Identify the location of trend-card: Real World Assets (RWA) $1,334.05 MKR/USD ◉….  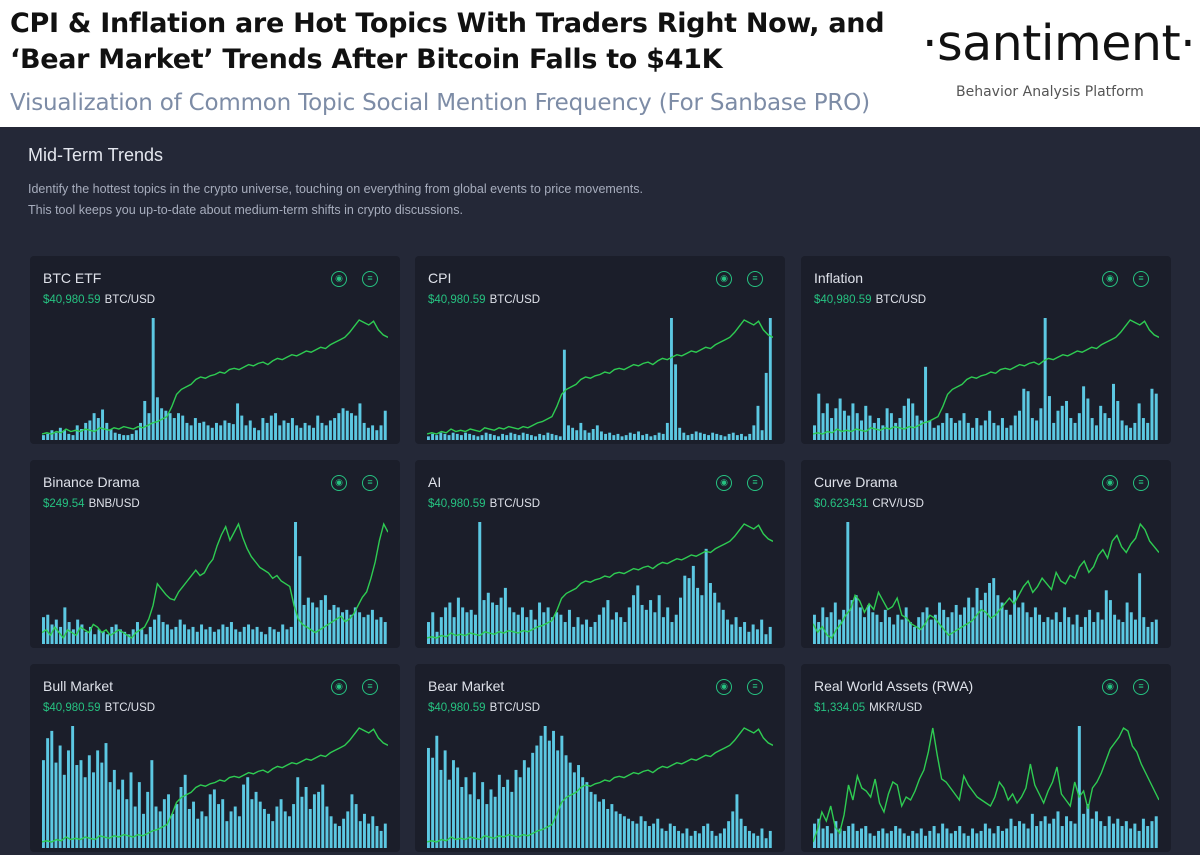
(986, 758).